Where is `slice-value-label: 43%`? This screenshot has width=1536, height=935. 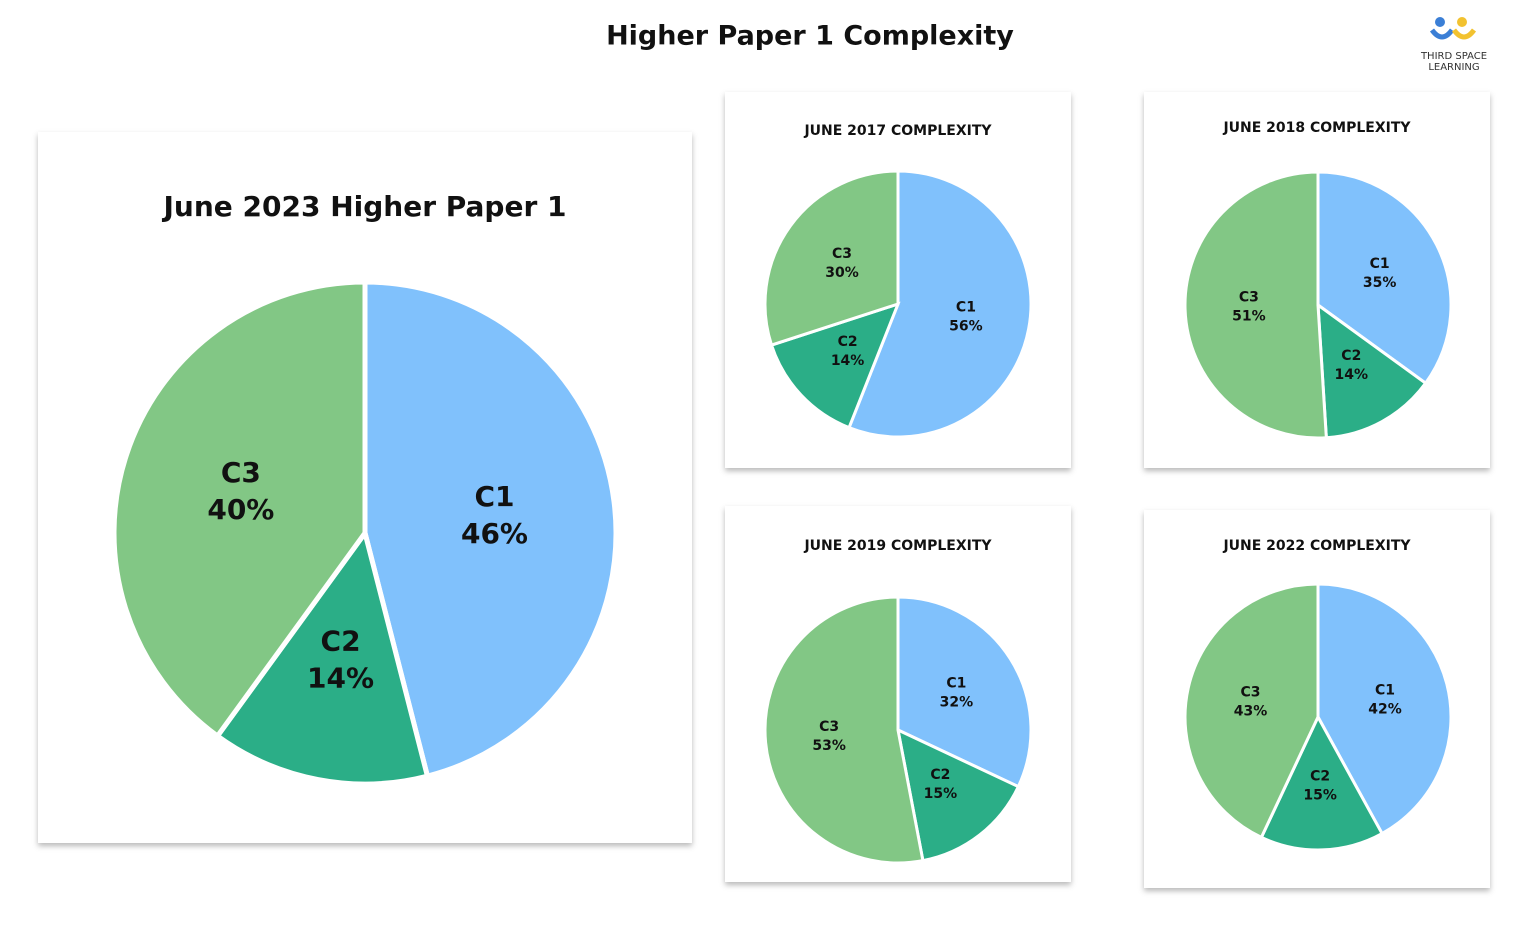
slice-value-label: 43% is located at coordinates (1251, 711).